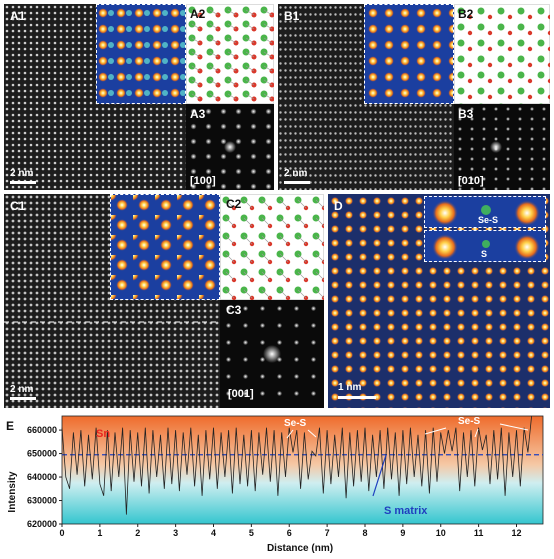  I want to click on crystal-c2-svg, so click(272, 248).